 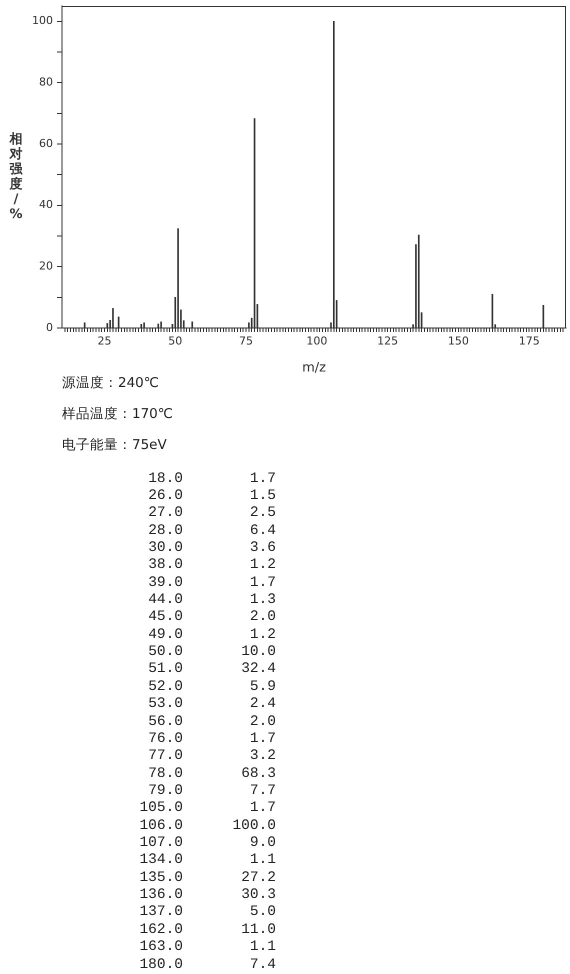 What do you see at coordinates (42, 21) in the screenshot?
I see `y-tick-label: 100` at bounding box center [42, 21].